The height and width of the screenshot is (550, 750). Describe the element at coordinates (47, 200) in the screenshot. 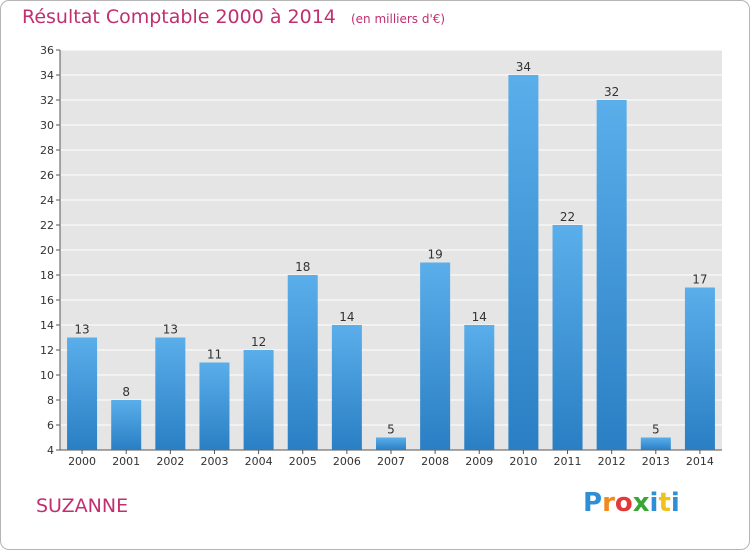

I see `y-tick-label: 24` at that location.